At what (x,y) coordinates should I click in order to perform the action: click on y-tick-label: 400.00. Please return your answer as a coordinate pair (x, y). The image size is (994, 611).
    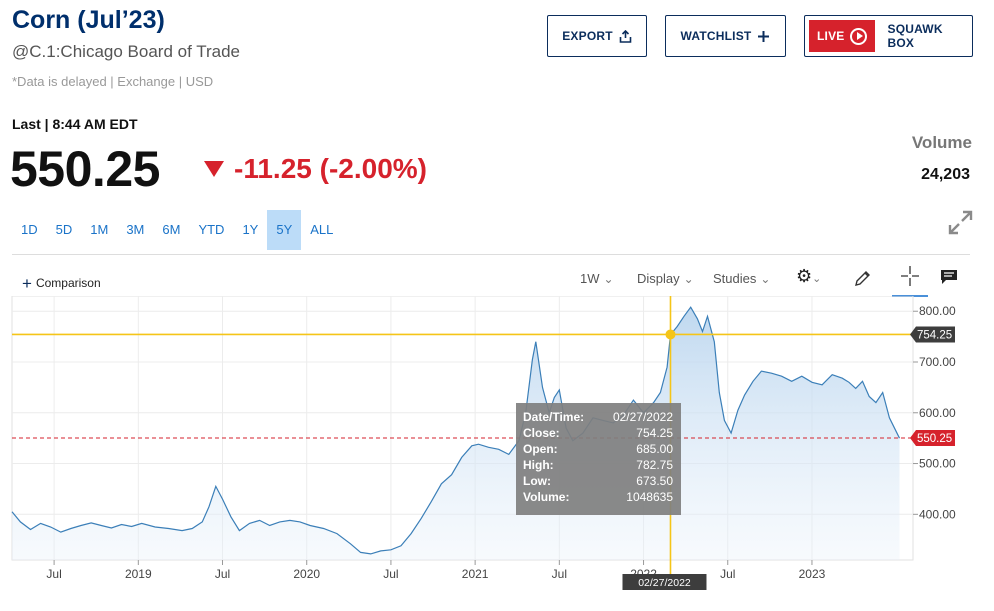
    Looking at the image, I should click on (937, 514).